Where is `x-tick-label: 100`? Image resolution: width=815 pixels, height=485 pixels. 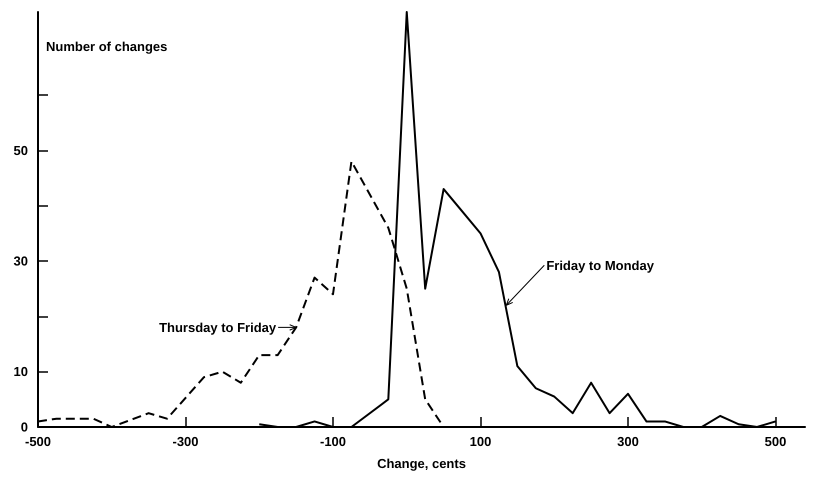
x-tick-label: 100 is located at coordinates (481, 441).